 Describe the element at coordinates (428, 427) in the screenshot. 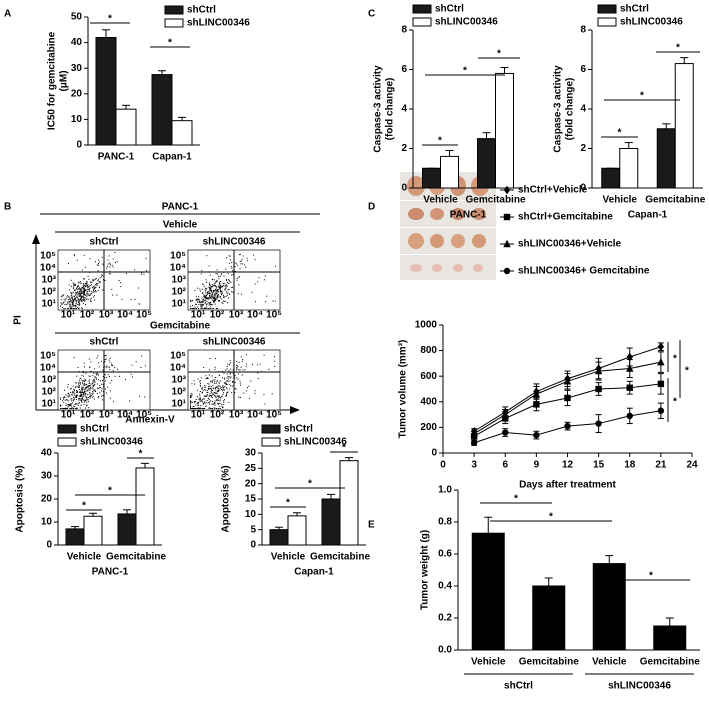

I see `y-tick-label: 200` at that location.